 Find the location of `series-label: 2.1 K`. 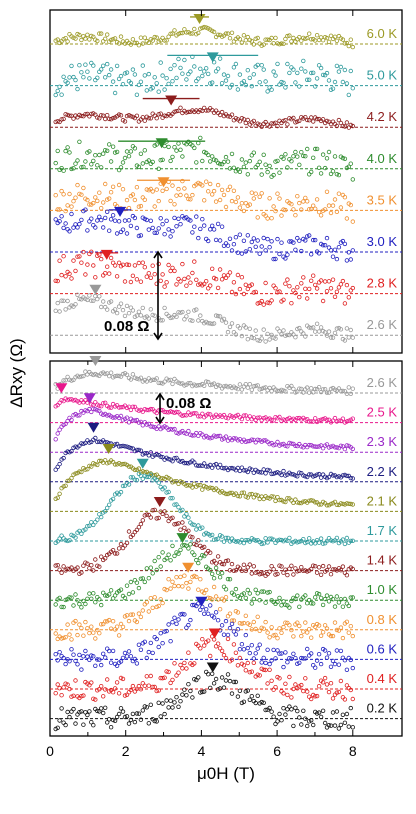

series-label: 2.1 K is located at coordinates (382, 500).